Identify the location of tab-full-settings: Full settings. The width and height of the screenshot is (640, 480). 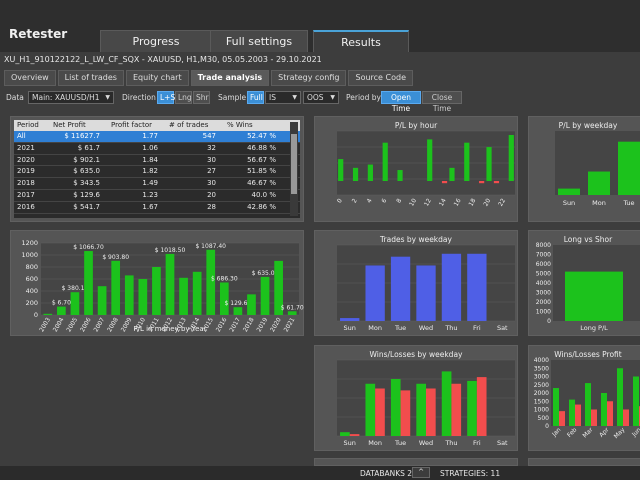
(259, 41).